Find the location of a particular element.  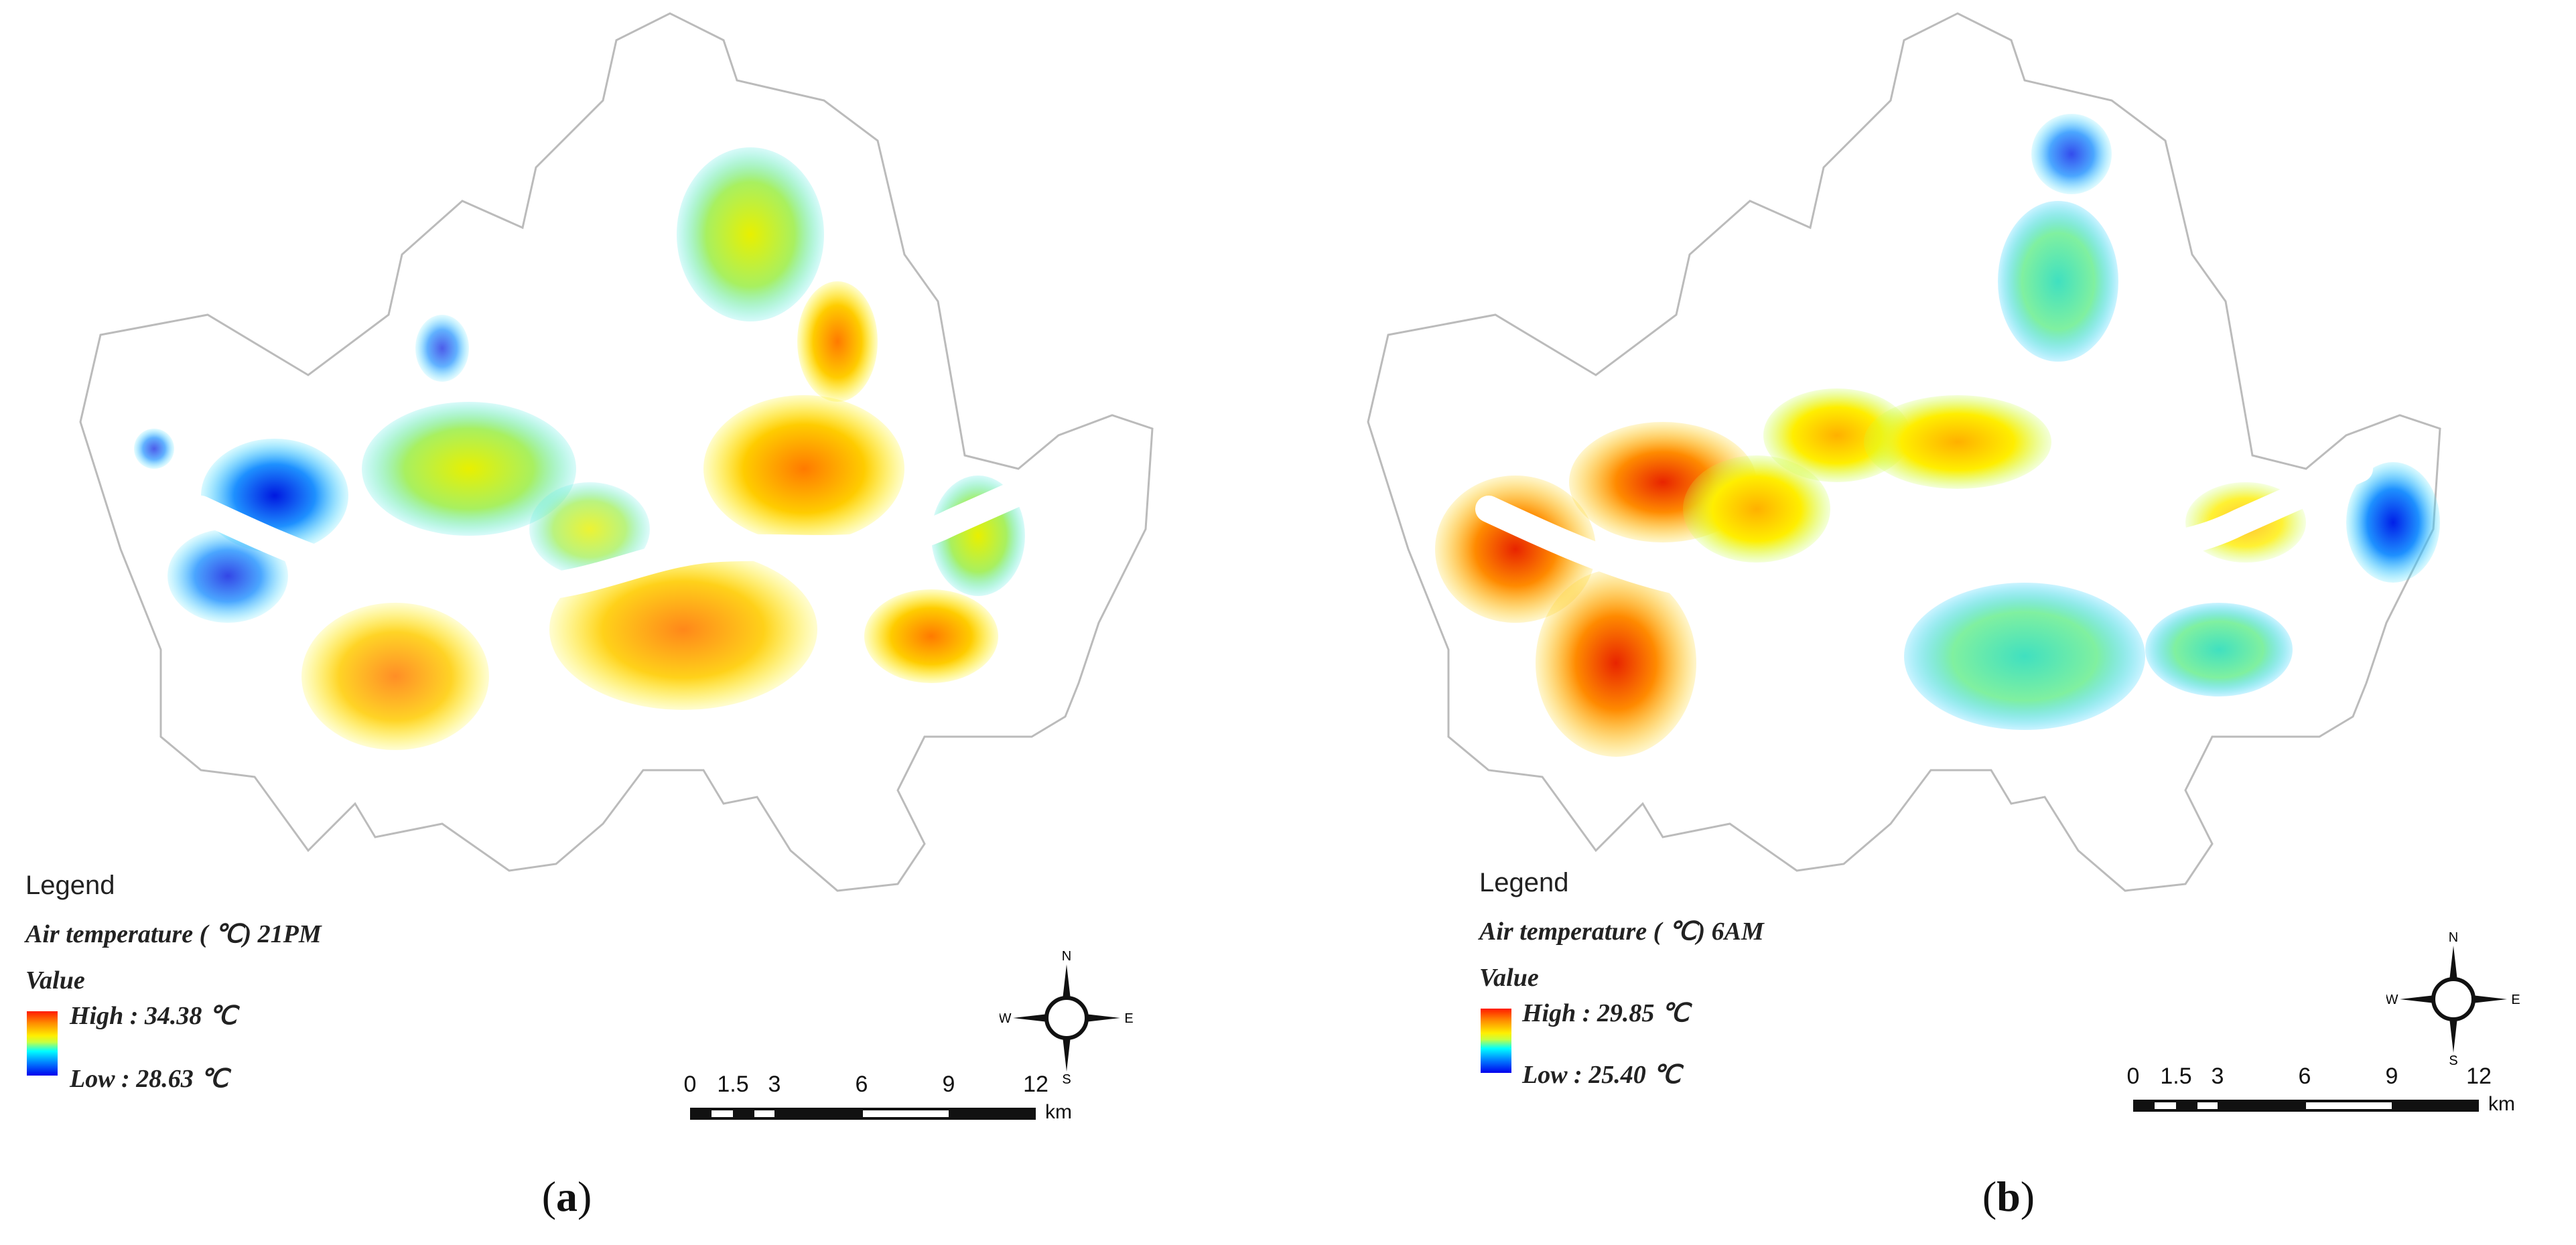

high-label: High : 34.38 ℃ is located at coordinates (154, 1016).